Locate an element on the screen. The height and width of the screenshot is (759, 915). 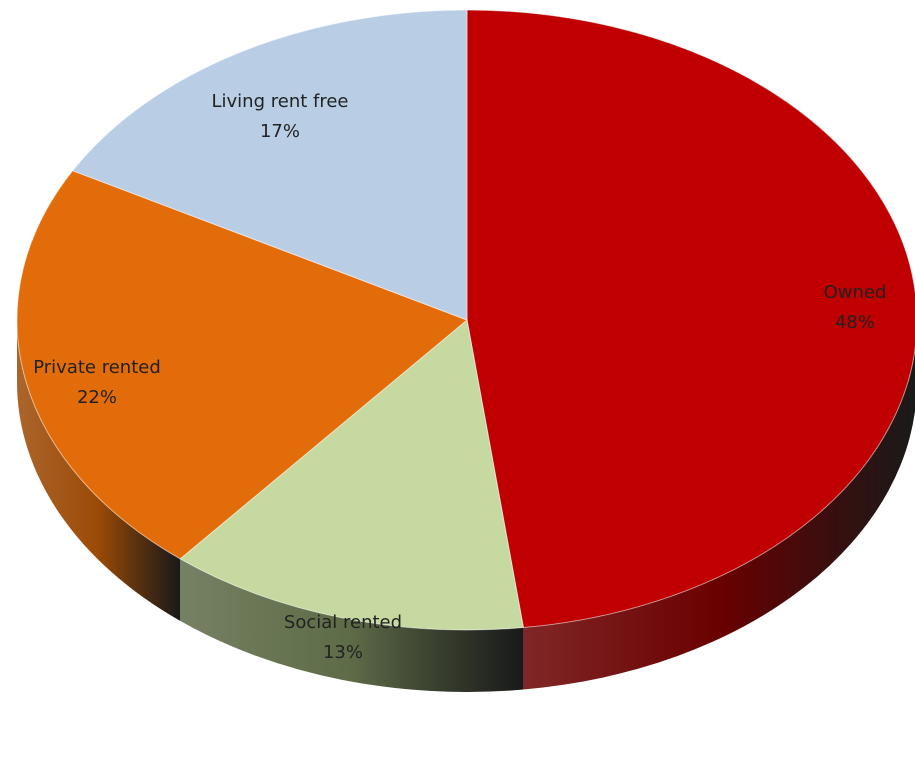
slice-percent-private-rented: 22% is located at coordinates (97, 397).